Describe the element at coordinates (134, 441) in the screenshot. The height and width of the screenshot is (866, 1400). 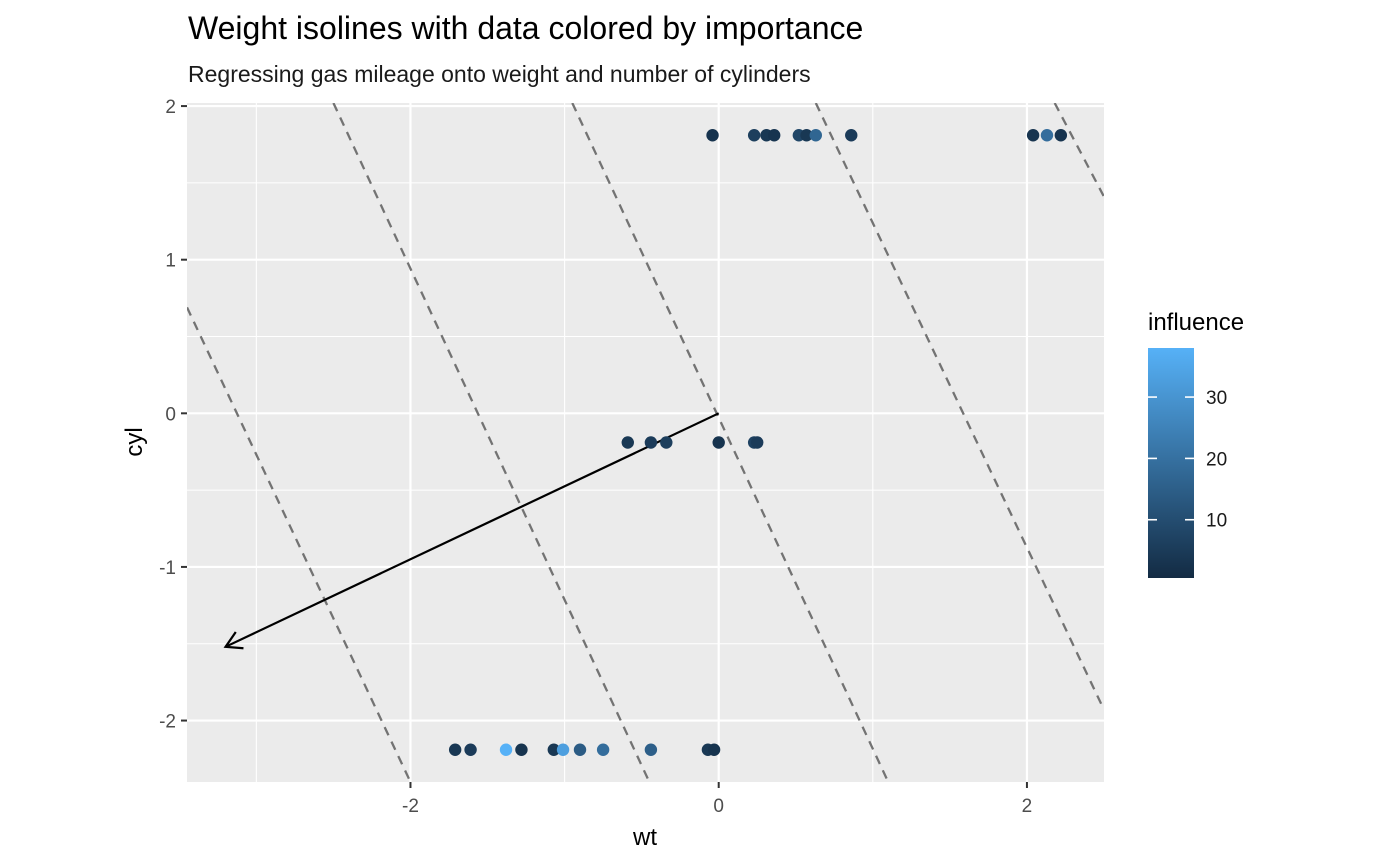
I see `y-axis-label: cyl` at that location.